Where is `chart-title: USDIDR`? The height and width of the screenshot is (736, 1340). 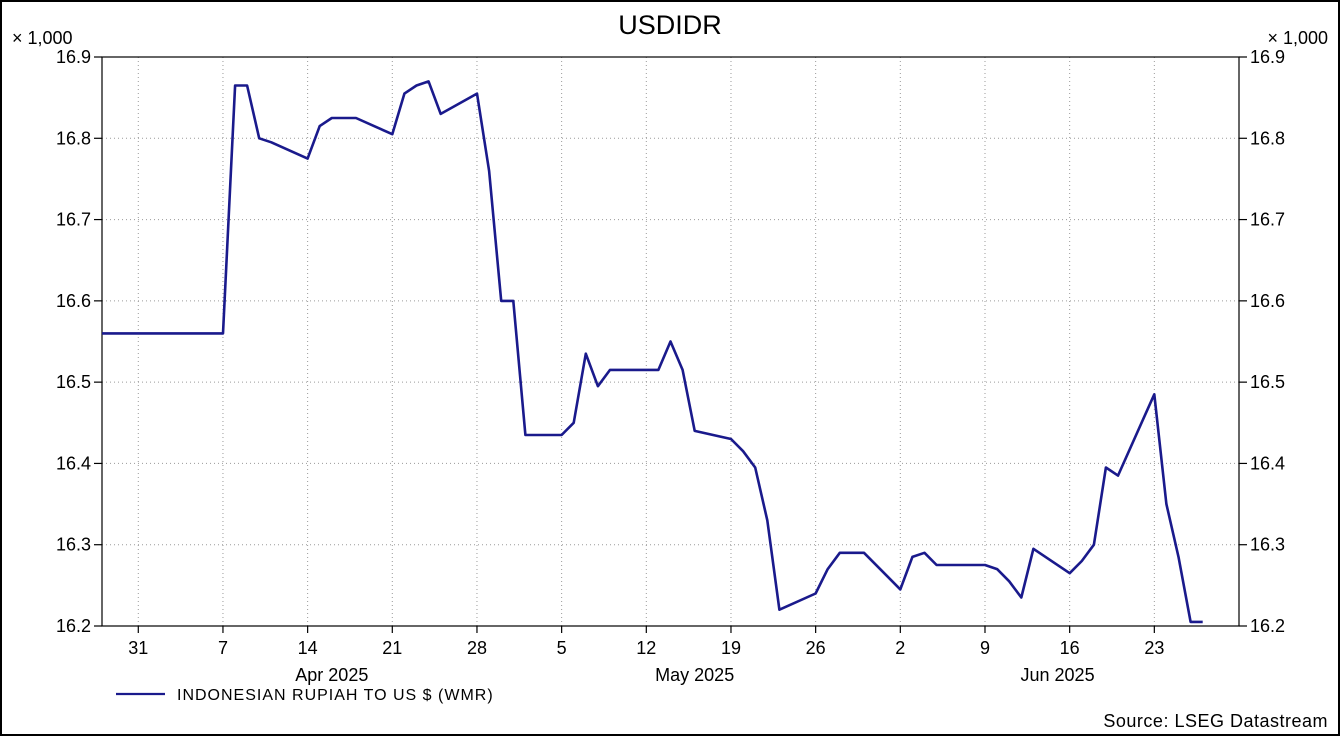 chart-title: USDIDR is located at coordinates (670, 25).